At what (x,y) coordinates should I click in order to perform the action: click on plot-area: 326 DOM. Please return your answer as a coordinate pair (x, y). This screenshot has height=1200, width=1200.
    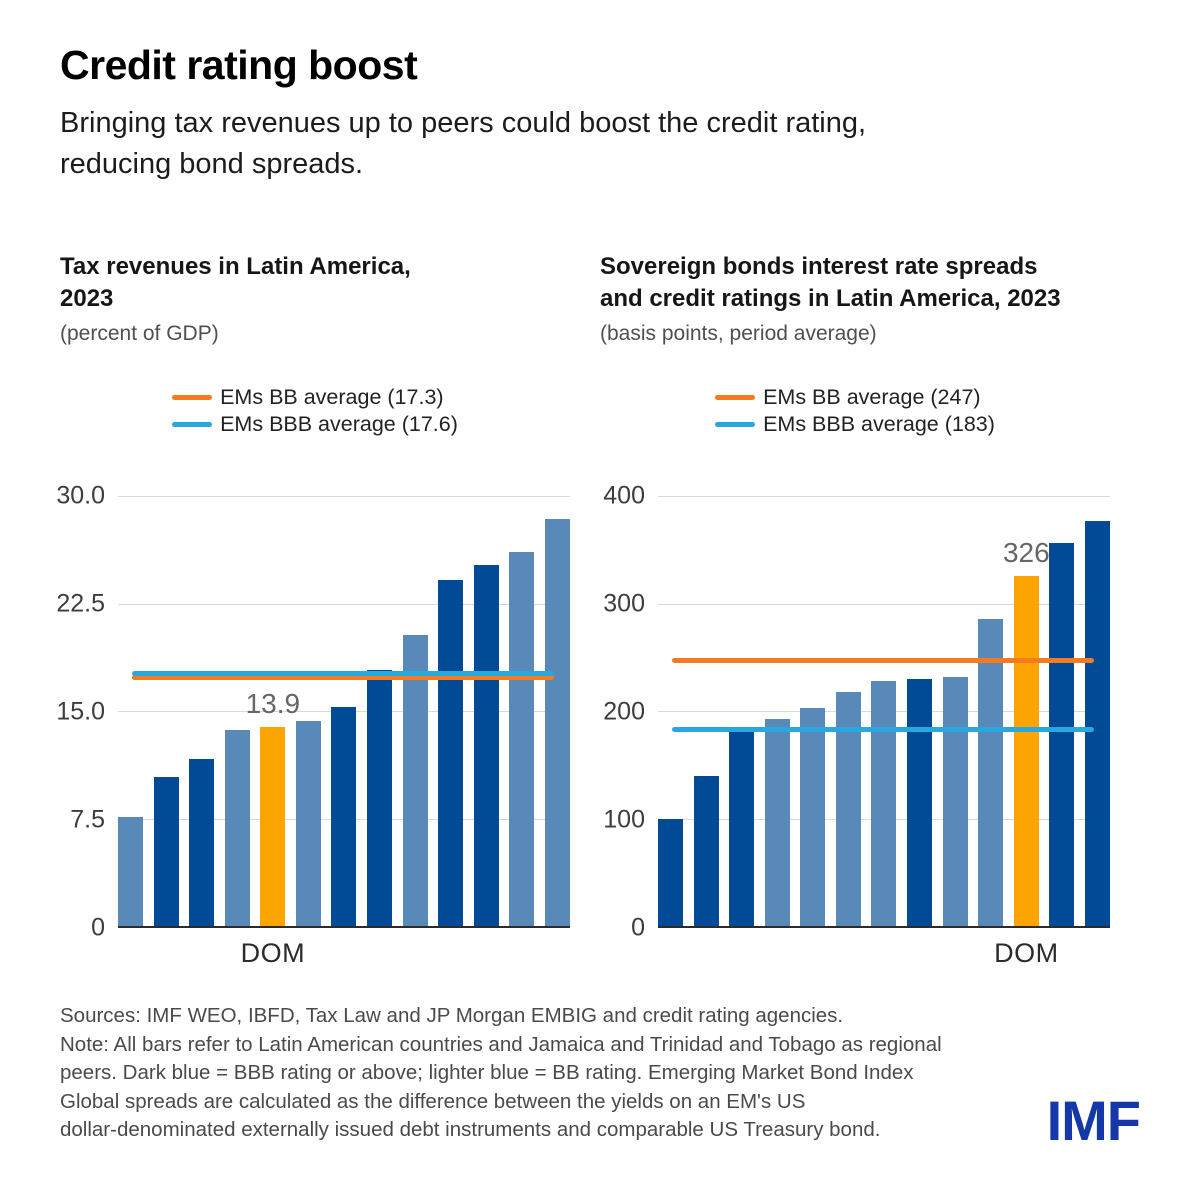
    Looking at the image, I should click on (884, 732).